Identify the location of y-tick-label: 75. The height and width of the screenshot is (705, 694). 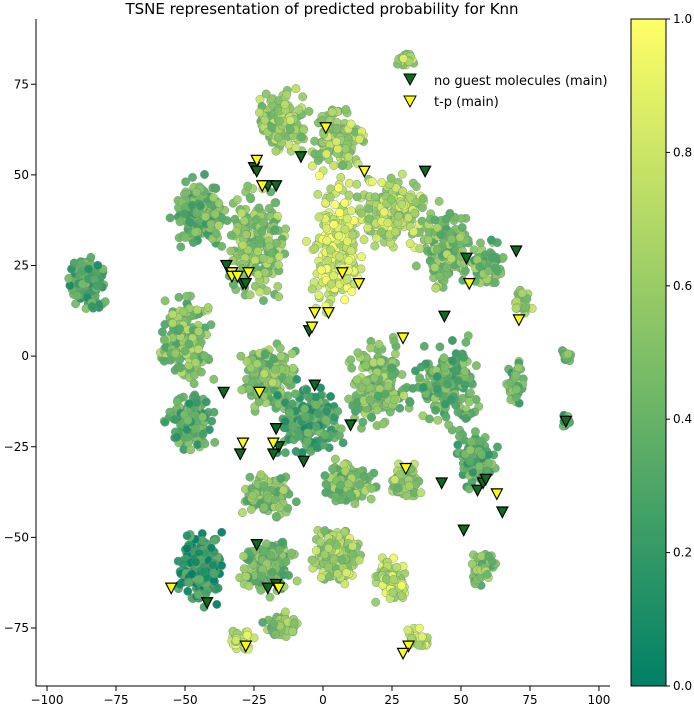
(21, 84).